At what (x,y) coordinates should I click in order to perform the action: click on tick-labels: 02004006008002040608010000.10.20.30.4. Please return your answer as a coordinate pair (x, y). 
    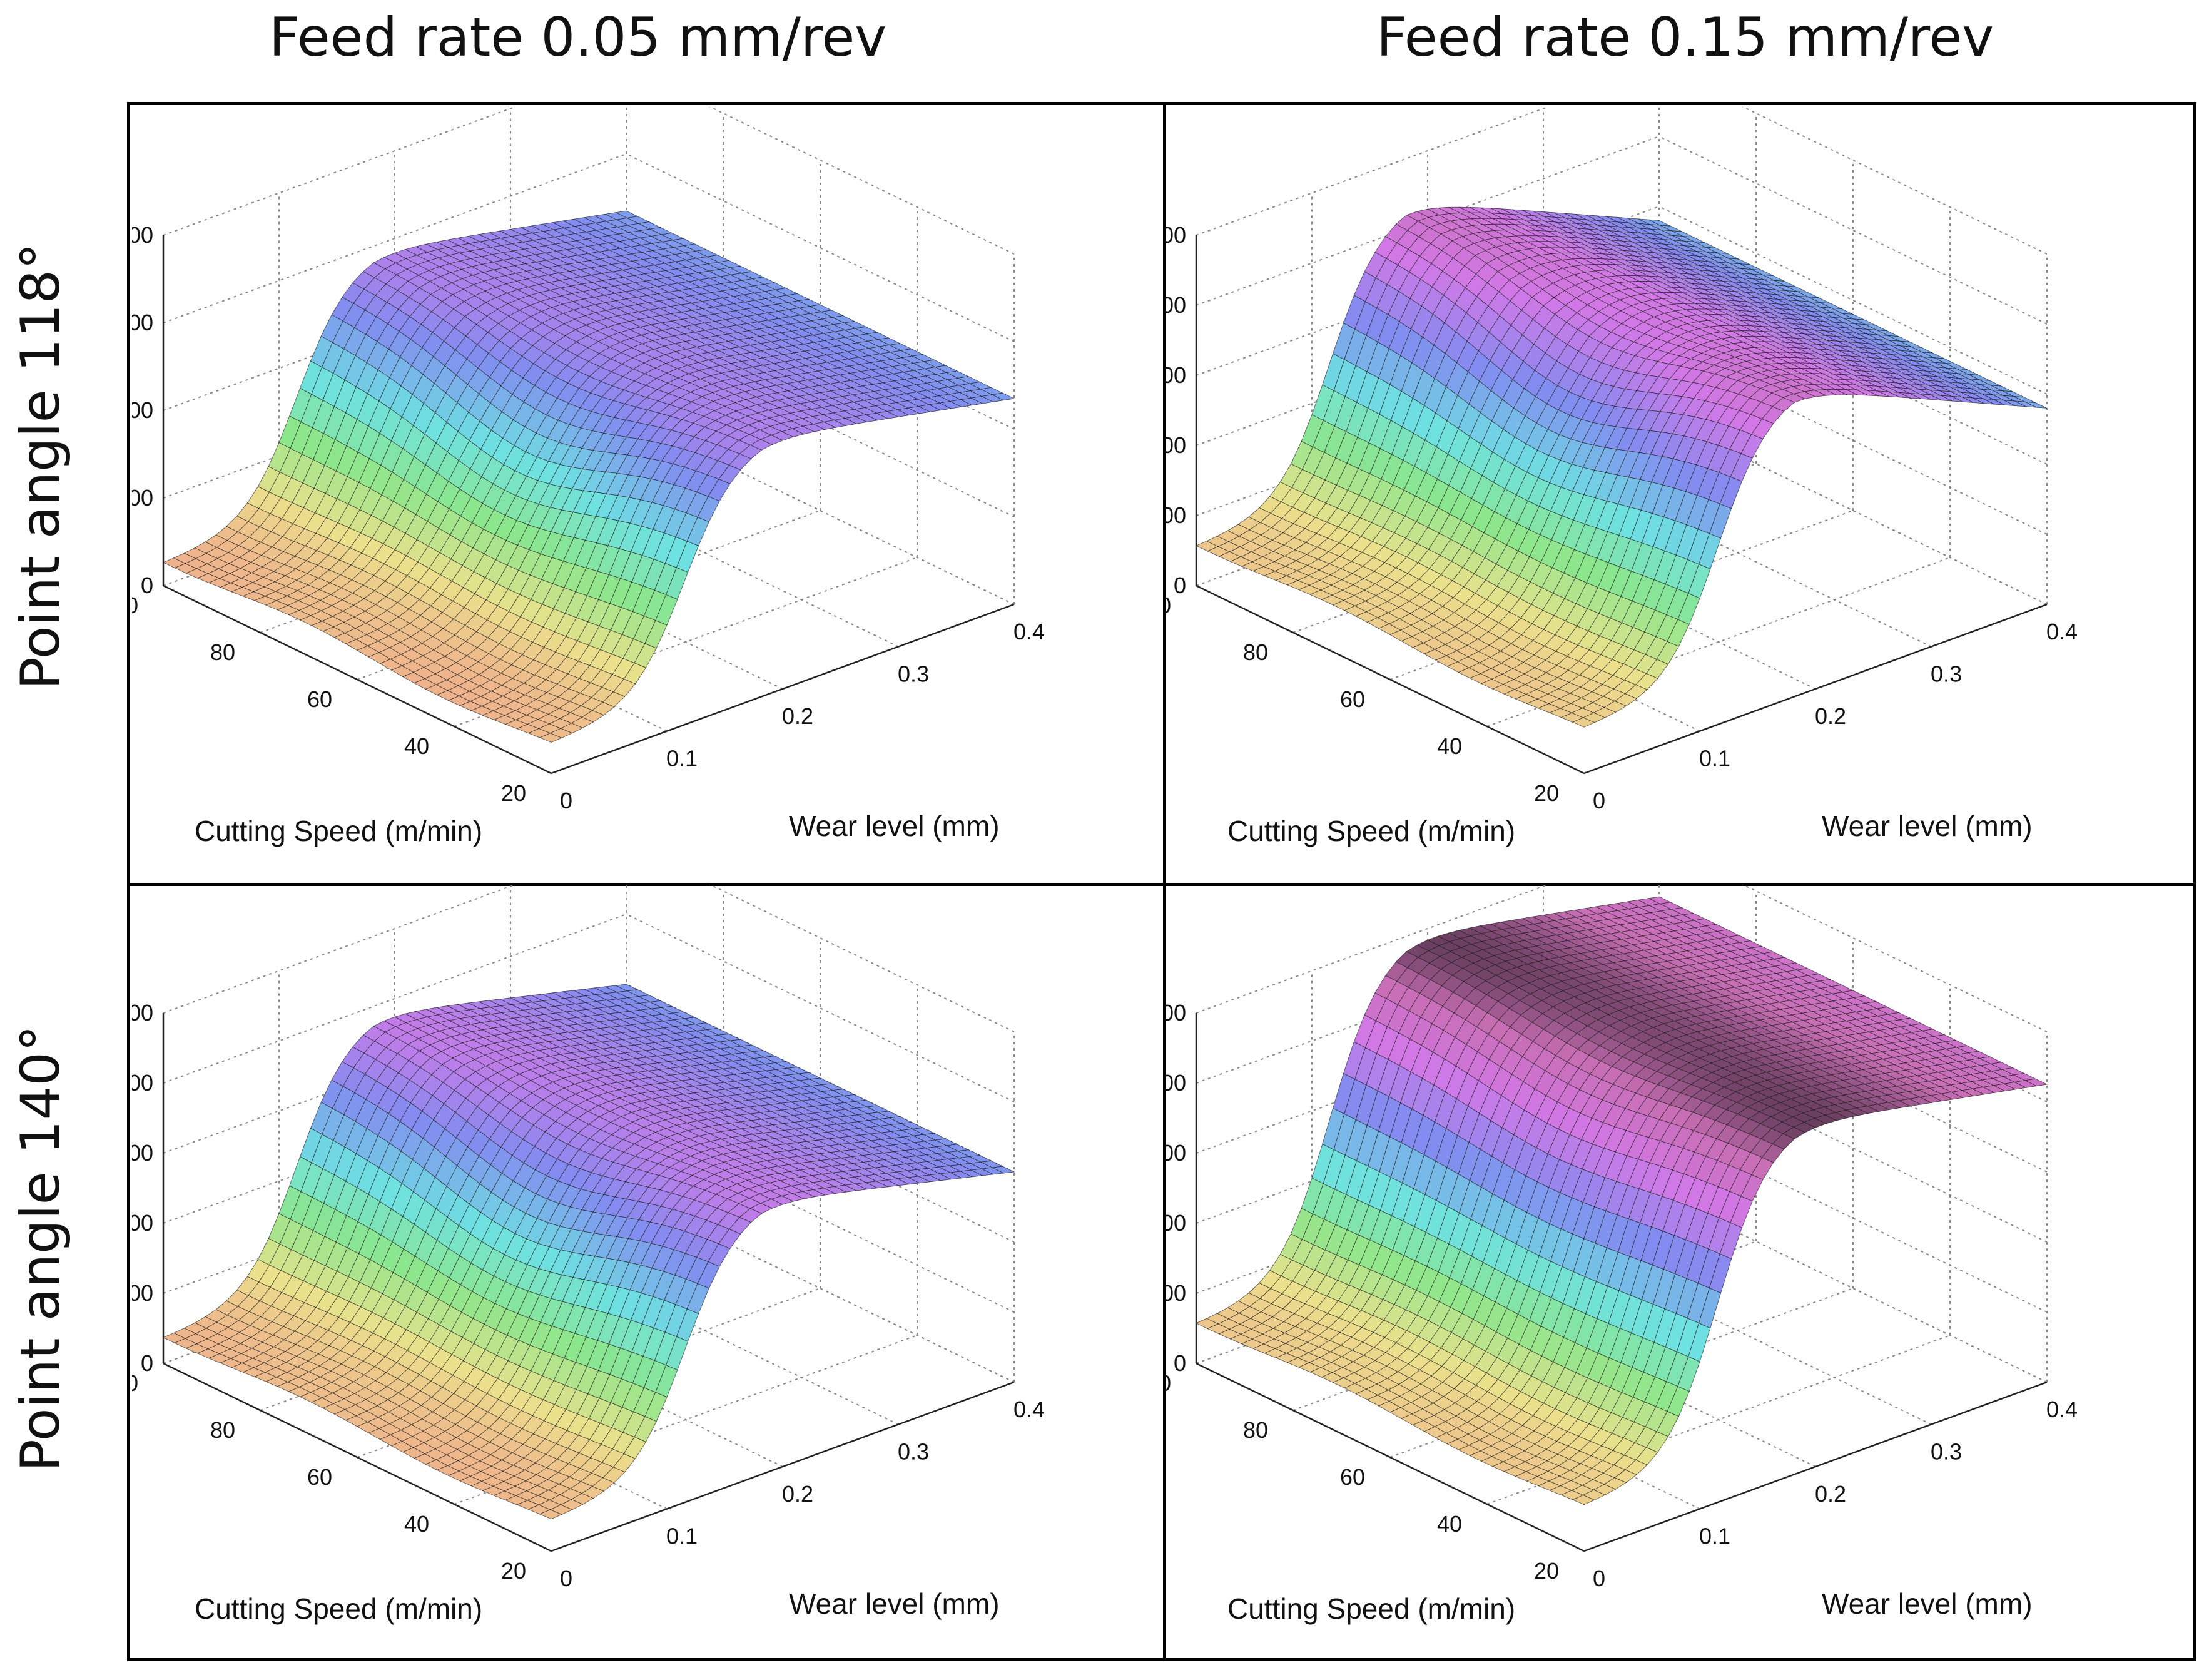
    Looking at the image, I should click on (588, 517).